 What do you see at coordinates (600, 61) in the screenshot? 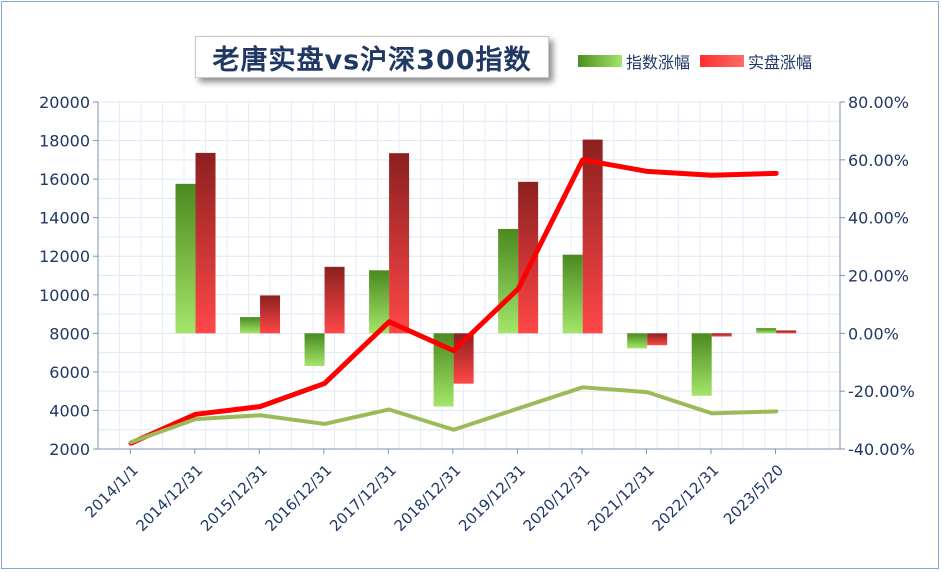
I see `legend-swatch-index` at bounding box center [600, 61].